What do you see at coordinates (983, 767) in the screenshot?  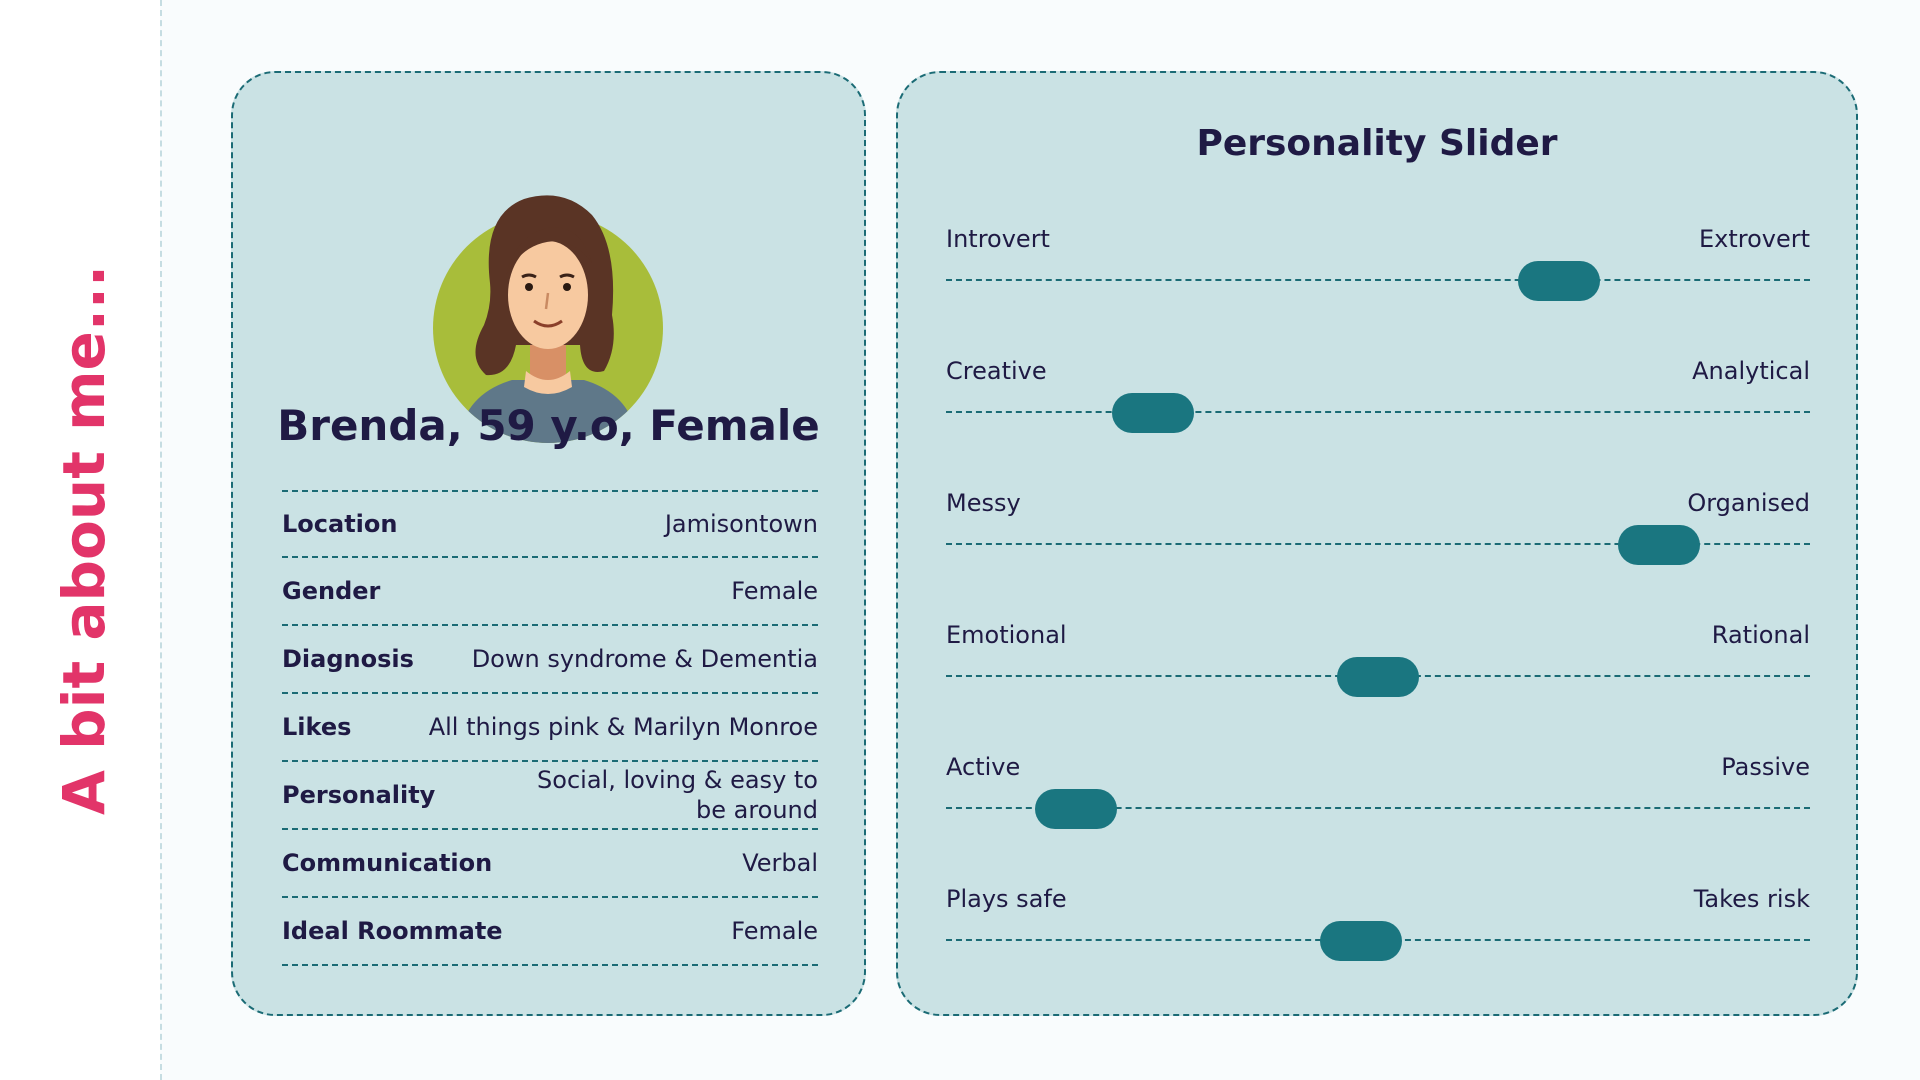 I see `slider-left-label: Active` at bounding box center [983, 767].